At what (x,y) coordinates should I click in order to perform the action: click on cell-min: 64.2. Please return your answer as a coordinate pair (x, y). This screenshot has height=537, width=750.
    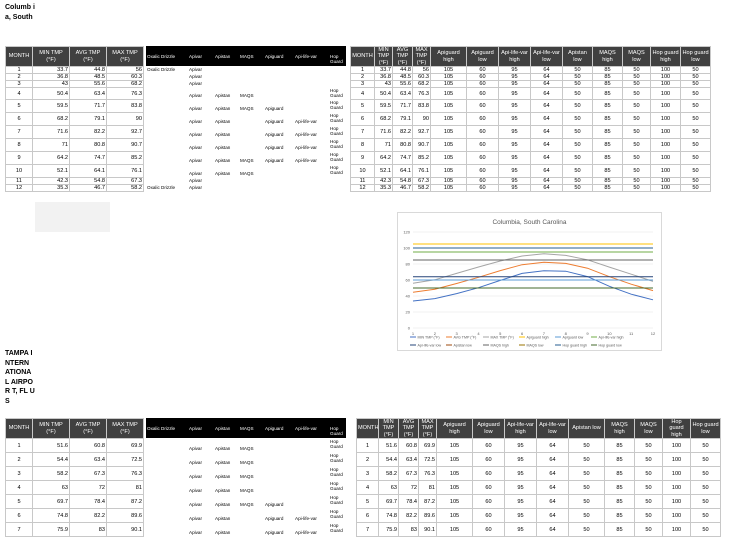
    Looking at the image, I should click on (383, 158).